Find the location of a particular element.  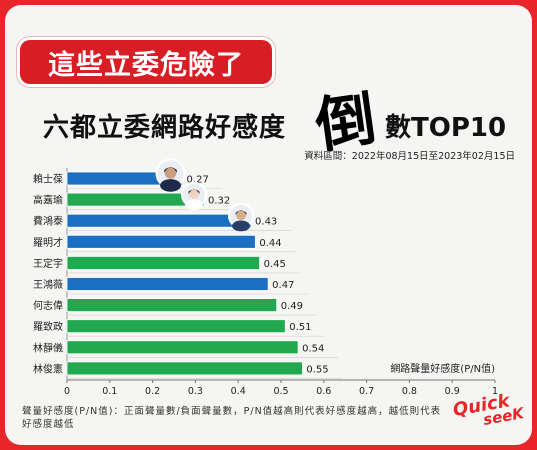

value-label: 0.54 is located at coordinates (313, 348).